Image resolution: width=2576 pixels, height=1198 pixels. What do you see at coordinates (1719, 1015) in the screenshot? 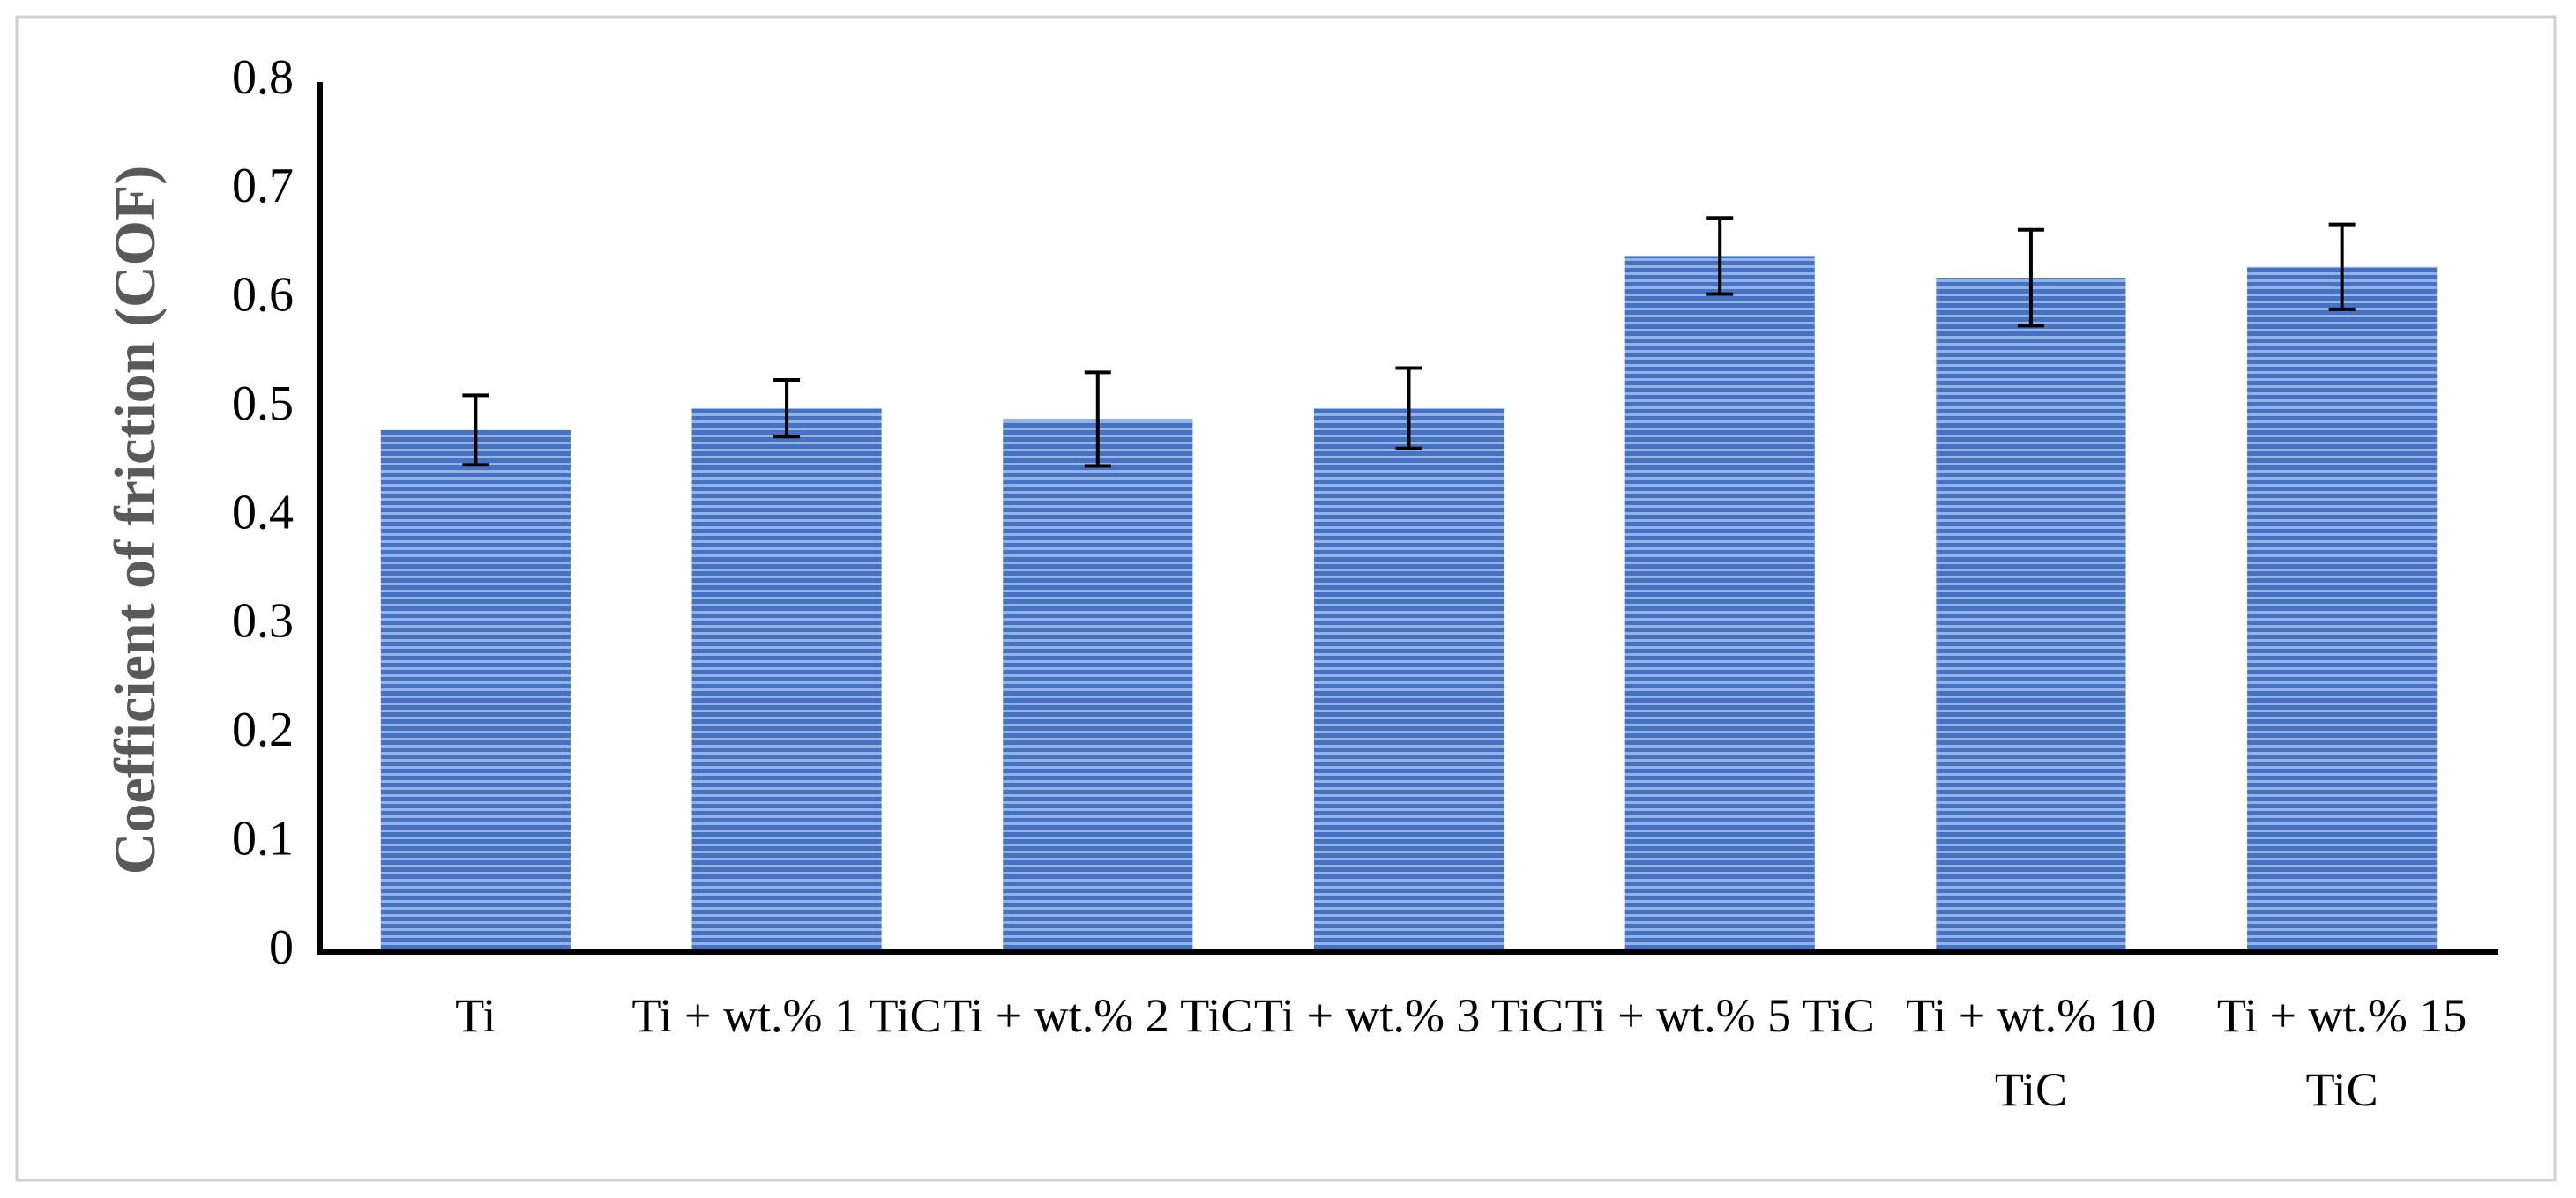
I see `x-tick-label: Ti + wt.% 5 TiC` at bounding box center [1719, 1015].